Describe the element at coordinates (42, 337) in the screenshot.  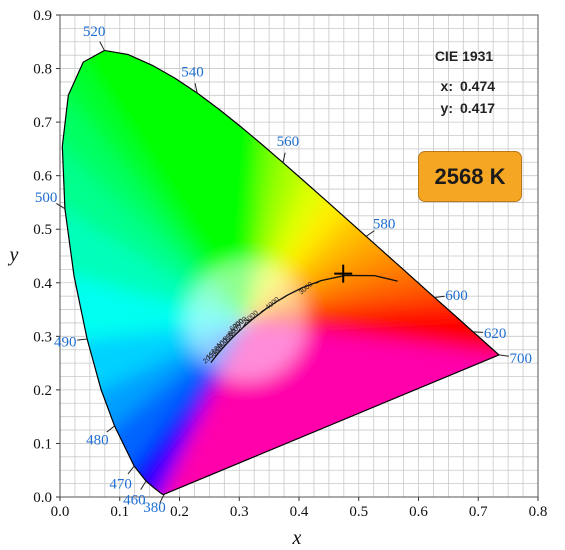
I see `y-tick-label: 0.3` at that location.